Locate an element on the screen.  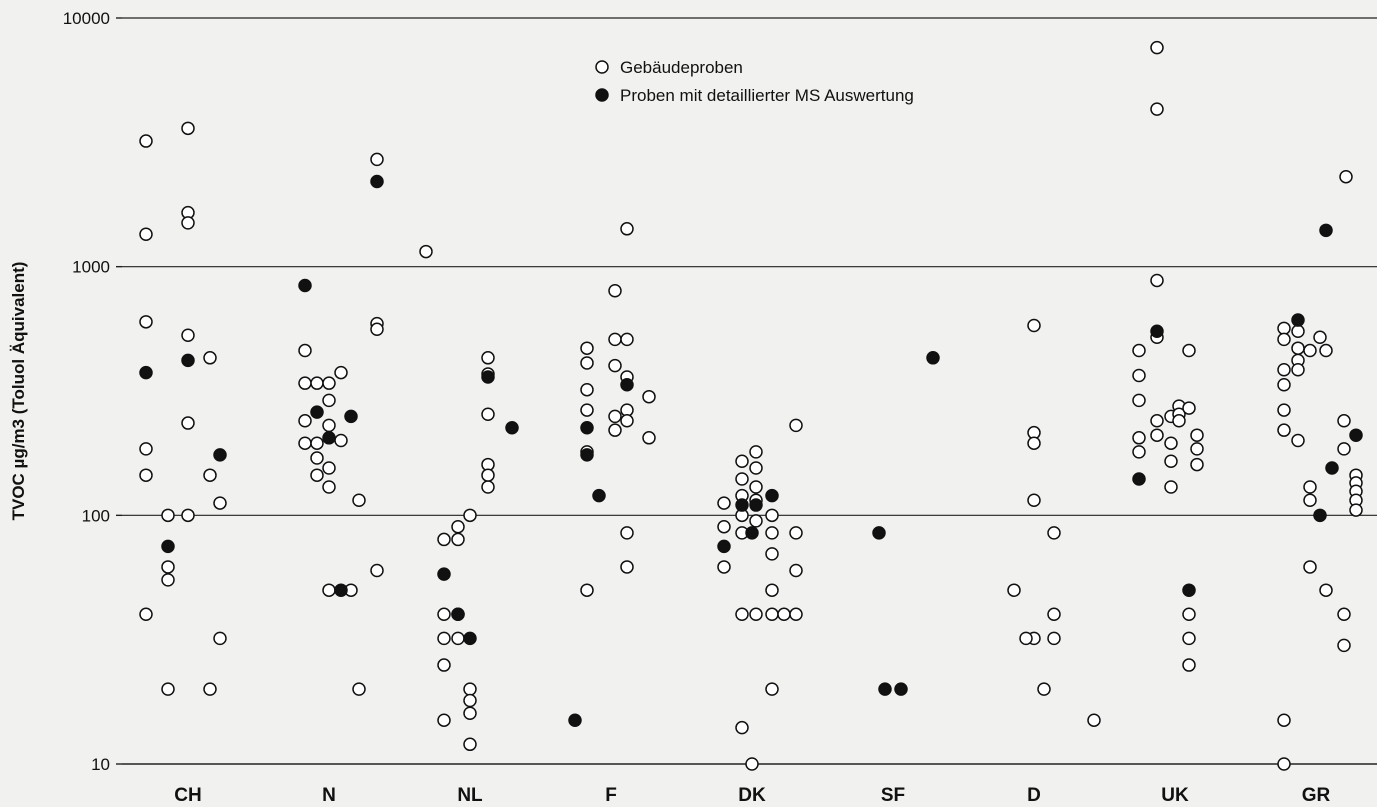
x-category-label: CH is located at coordinates (187, 795).